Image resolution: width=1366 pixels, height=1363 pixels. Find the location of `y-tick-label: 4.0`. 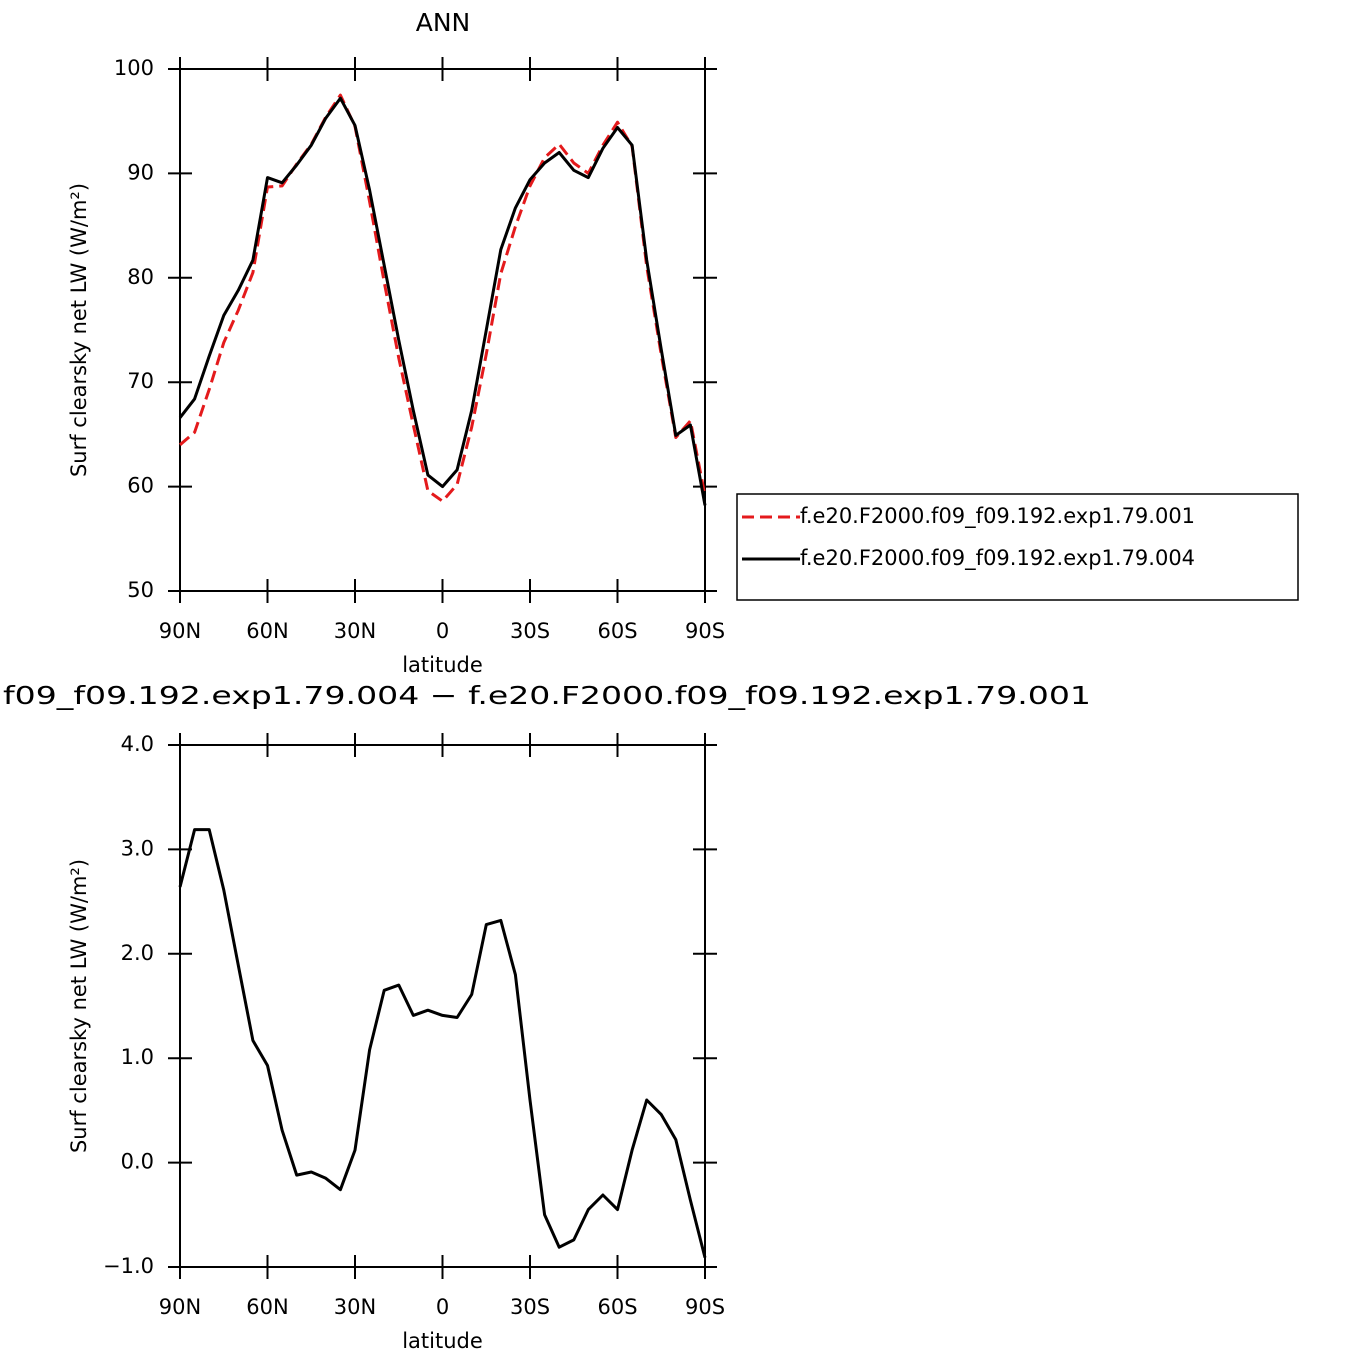

y-tick-label: 4.0 is located at coordinates (137, 744).